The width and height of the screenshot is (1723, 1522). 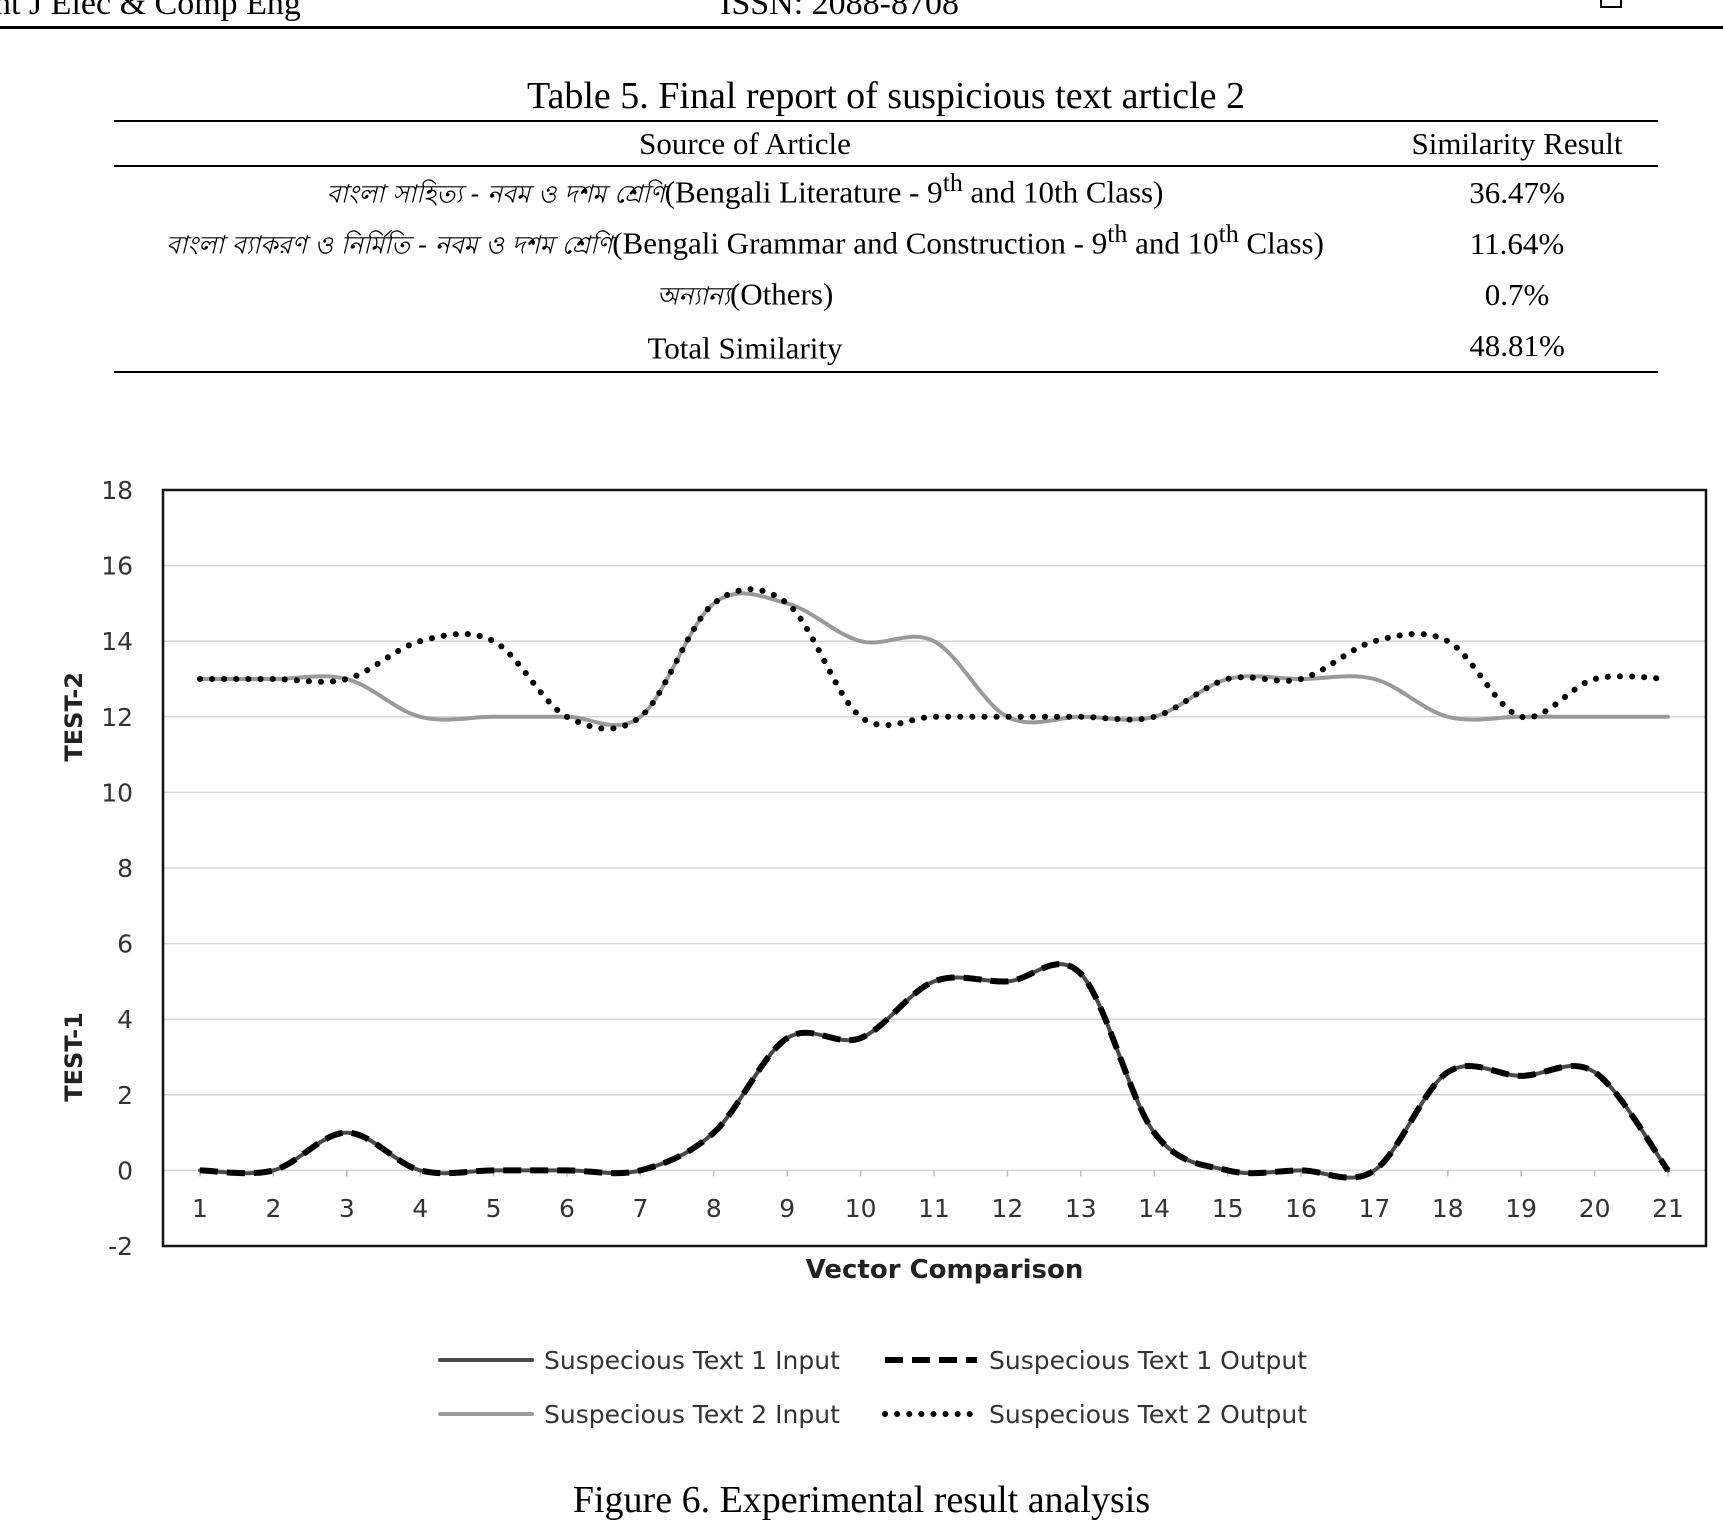 What do you see at coordinates (494, 1208) in the screenshot?
I see `x-tick-label: 5` at bounding box center [494, 1208].